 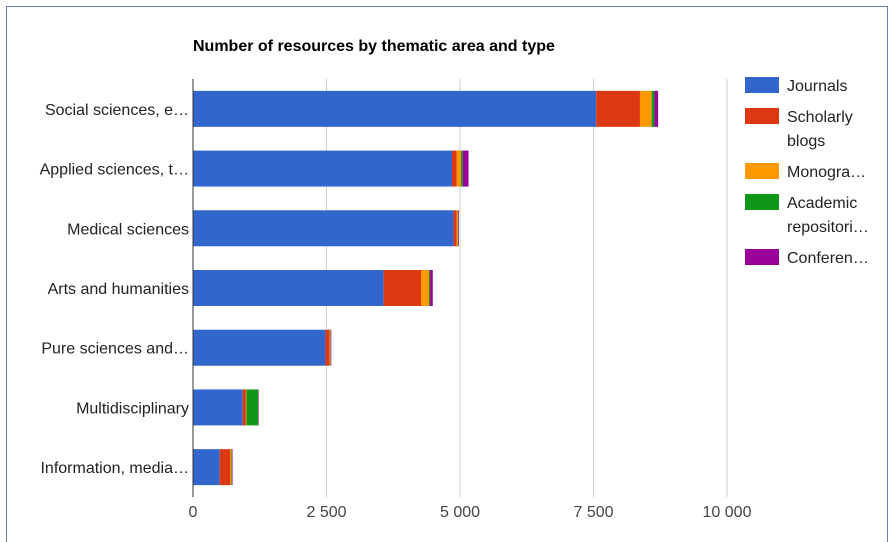 I want to click on x-tick-label: 10 000, so click(x=727, y=512).